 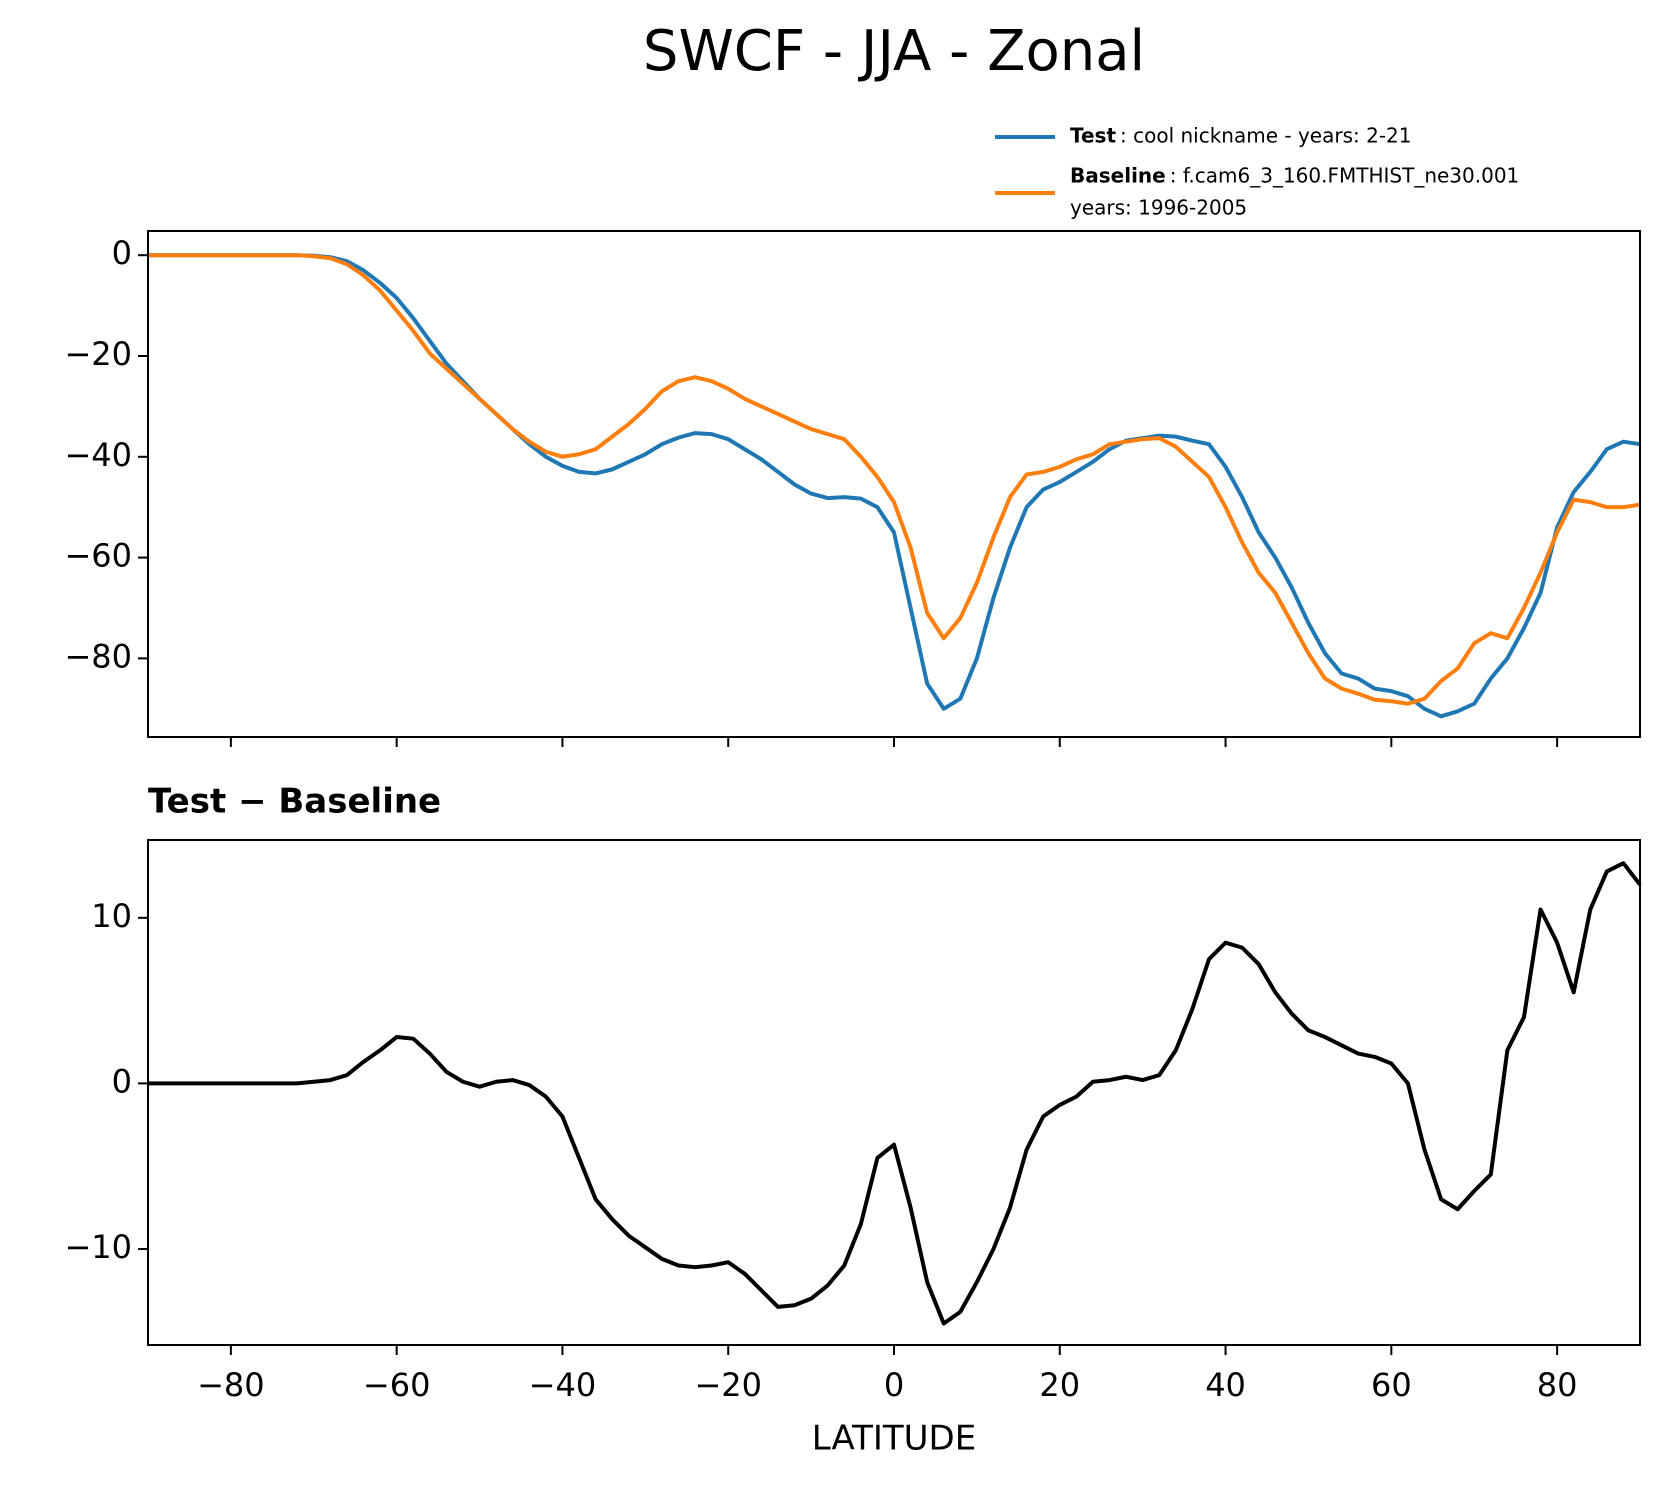 I want to click on x-tick-label: 0, so click(x=894, y=1385).